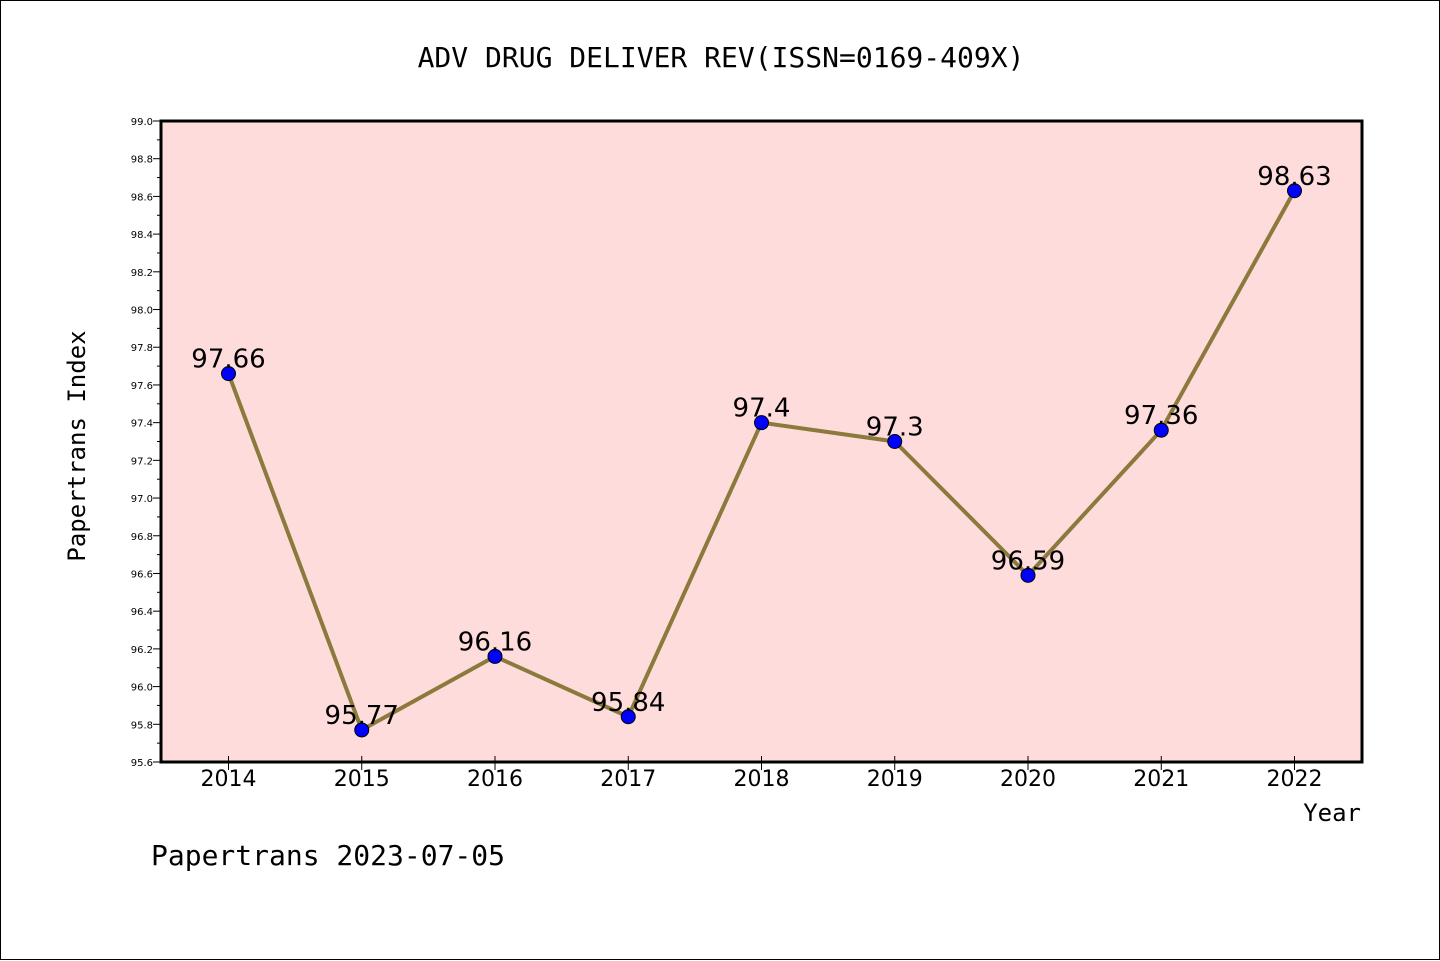  What do you see at coordinates (495, 642) in the screenshot?
I see `data-label: 96.16` at bounding box center [495, 642].